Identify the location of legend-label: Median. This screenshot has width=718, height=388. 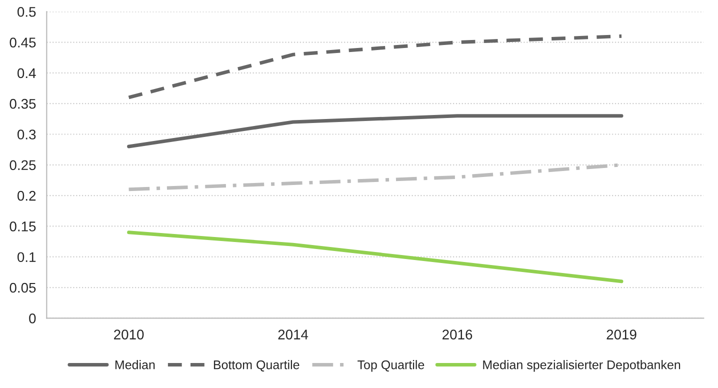
(135, 365).